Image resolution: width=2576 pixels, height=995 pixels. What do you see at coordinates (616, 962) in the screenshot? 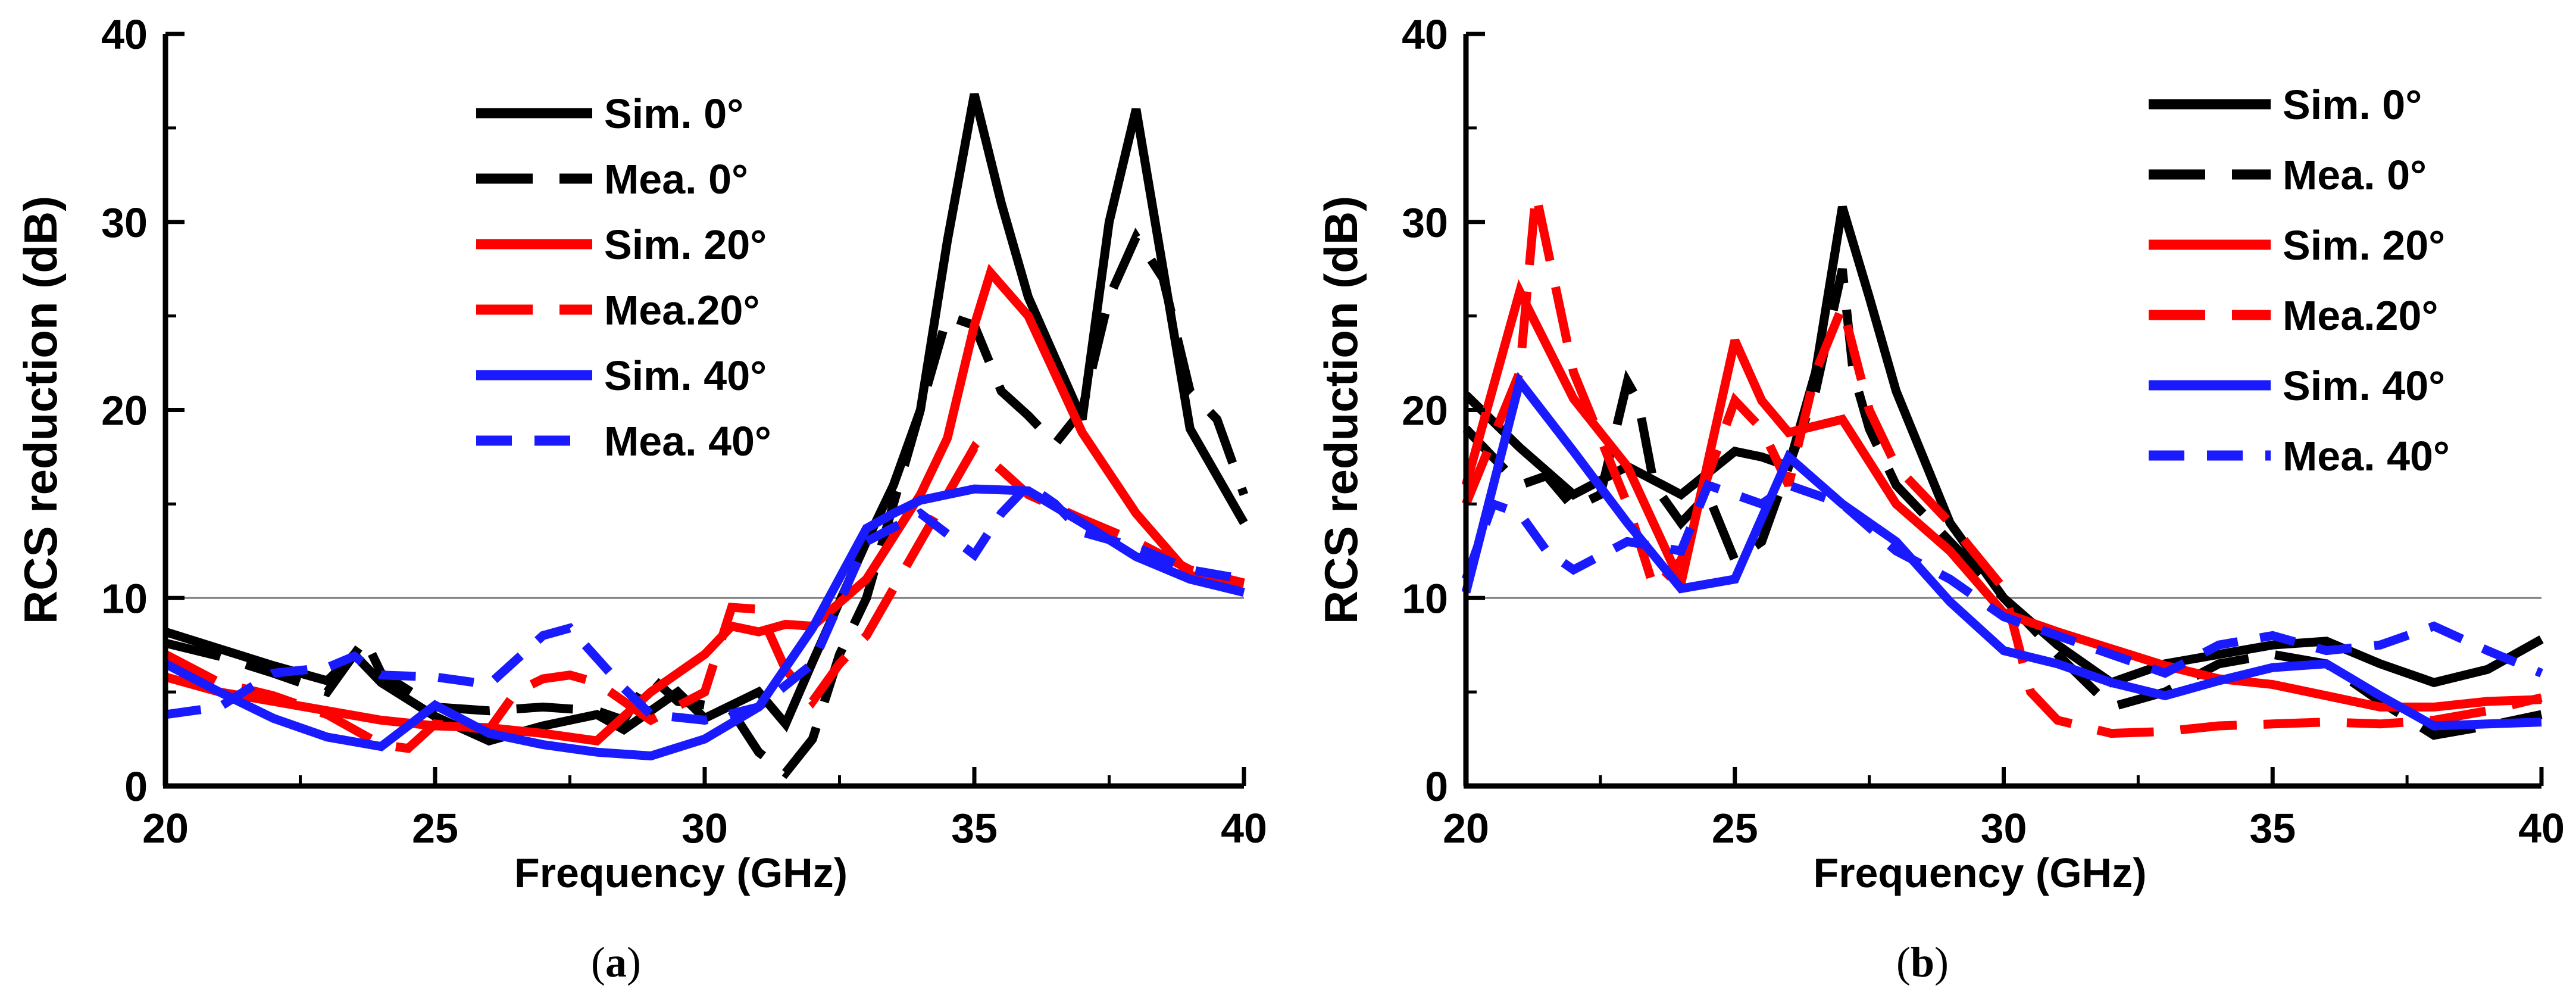
I see `panel-label: (a)` at bounding box center [616, 962].